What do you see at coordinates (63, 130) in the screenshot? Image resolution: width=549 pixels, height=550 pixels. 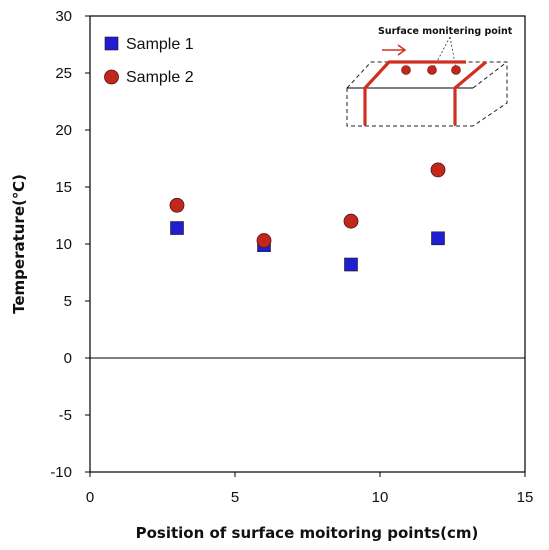 I see `y-tick-label: 20` at bounding box center [63, 130].